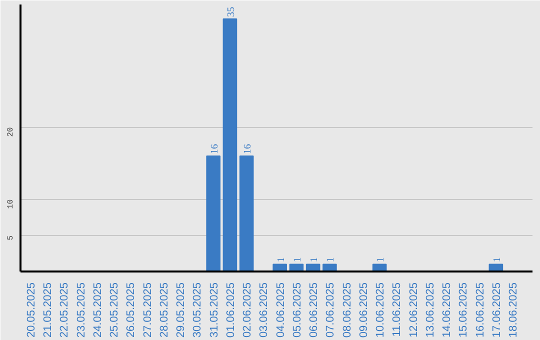  Describe the element at coordinates (181, 310) in the screenshot. I see `x-tick-label: 29.05.2025` at that location.